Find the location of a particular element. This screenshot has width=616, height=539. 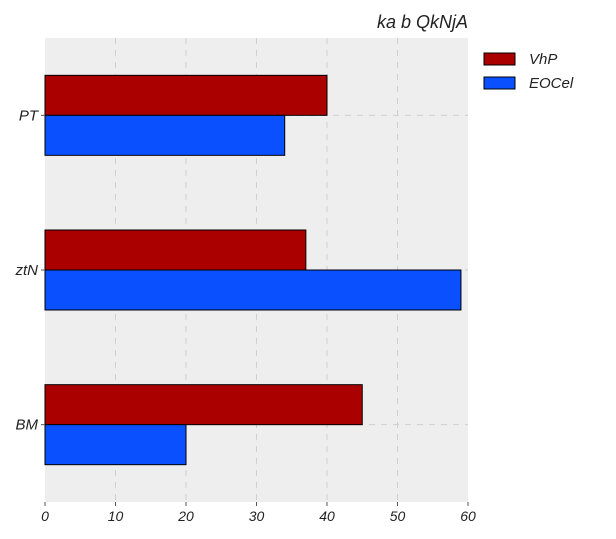

bar-EOCel-BM is located at coordinates (115, 445).